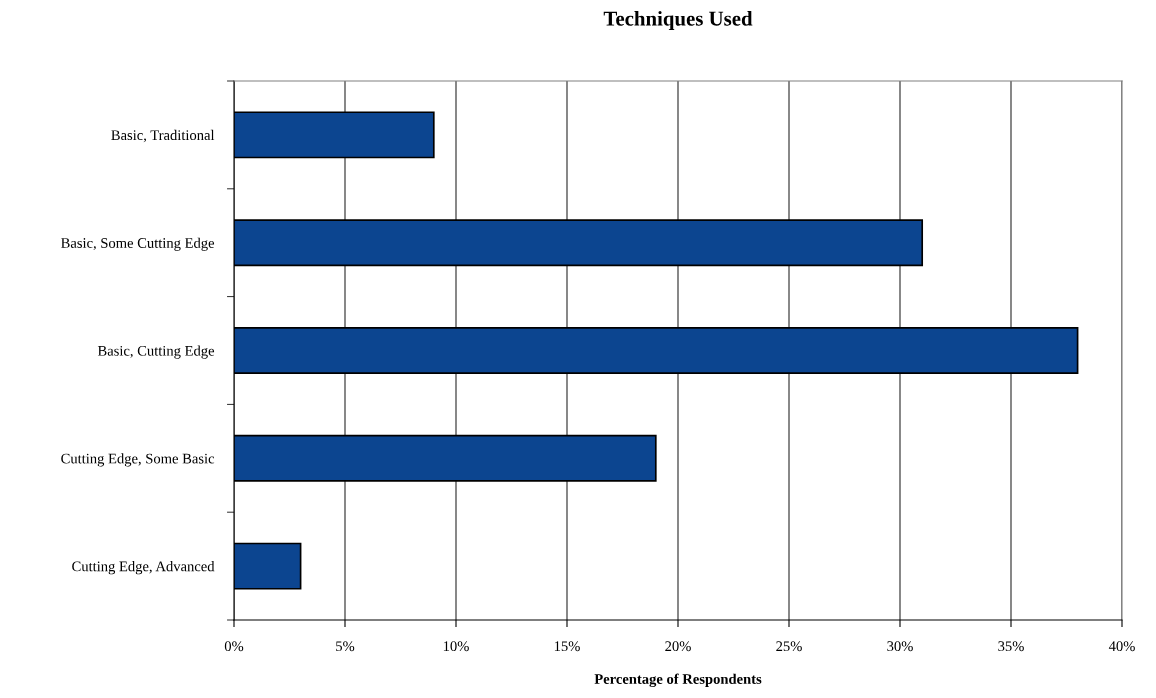  What do you see at coordinates (138, 244) in the screenshot?
I see `y-tick-label: Basic, Some Cutting Edge` at bounding box center [138, 244].